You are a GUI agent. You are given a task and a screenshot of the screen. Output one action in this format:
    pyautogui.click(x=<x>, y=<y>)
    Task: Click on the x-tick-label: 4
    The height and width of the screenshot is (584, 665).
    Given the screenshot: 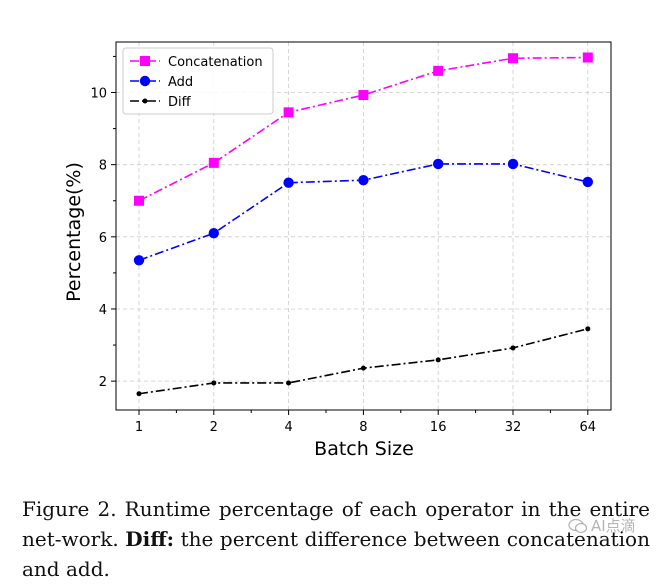 What is the action you would take?
    pyautogui.click(x=288, y=427)
    